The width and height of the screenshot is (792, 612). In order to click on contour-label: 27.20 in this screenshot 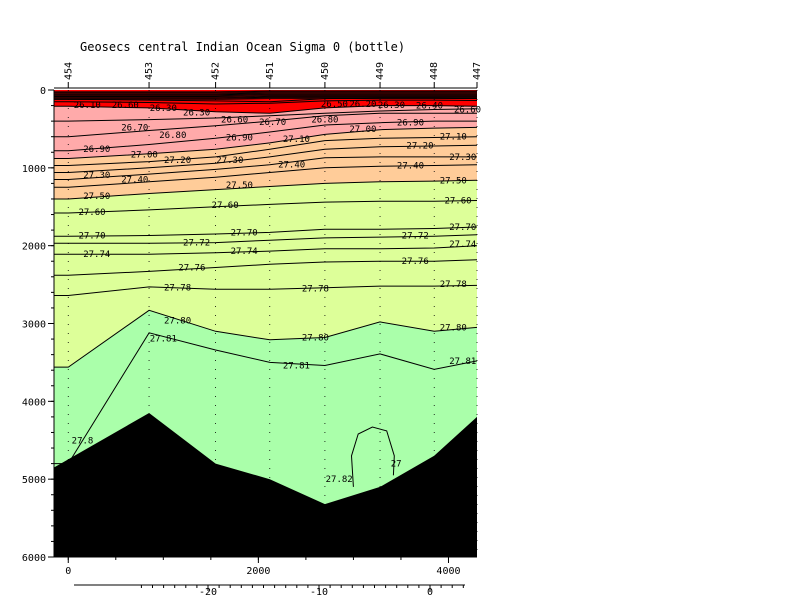, I will do `click(177, 161)`.